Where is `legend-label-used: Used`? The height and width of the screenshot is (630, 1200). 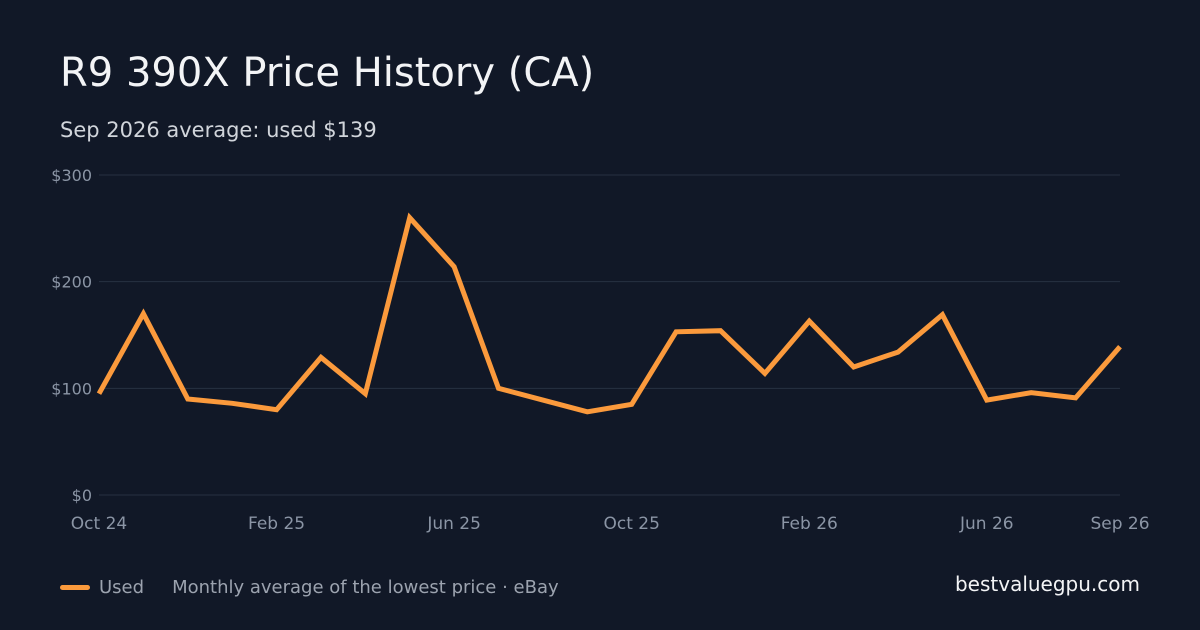
legend-label-used: Used is located at coordinates (122, 587).